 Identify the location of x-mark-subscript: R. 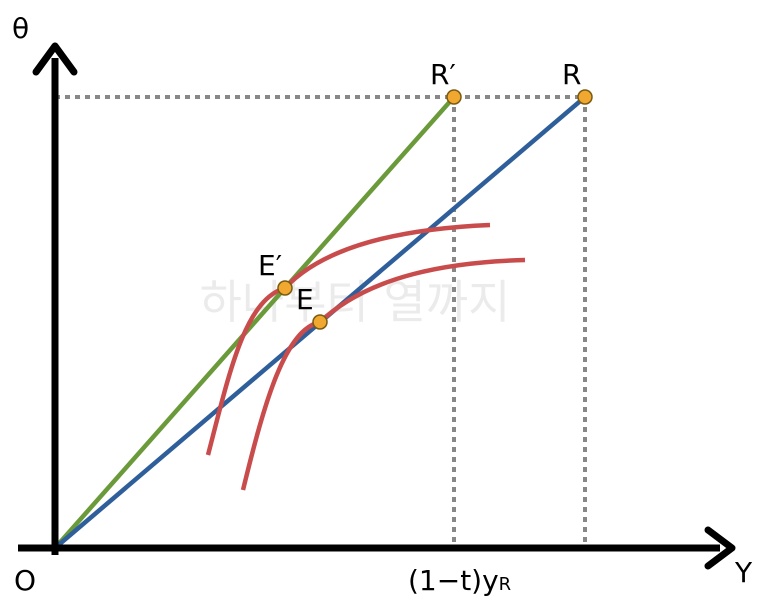
(505, 584).